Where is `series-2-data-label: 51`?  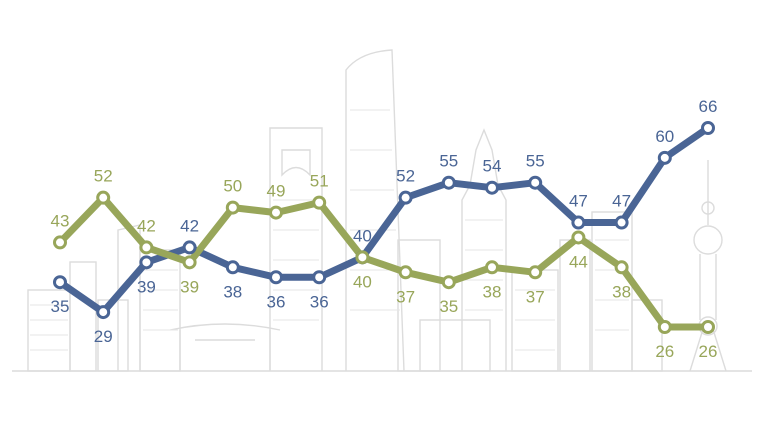 series-2-data-label: 51 is located at coordinates (319, 181).